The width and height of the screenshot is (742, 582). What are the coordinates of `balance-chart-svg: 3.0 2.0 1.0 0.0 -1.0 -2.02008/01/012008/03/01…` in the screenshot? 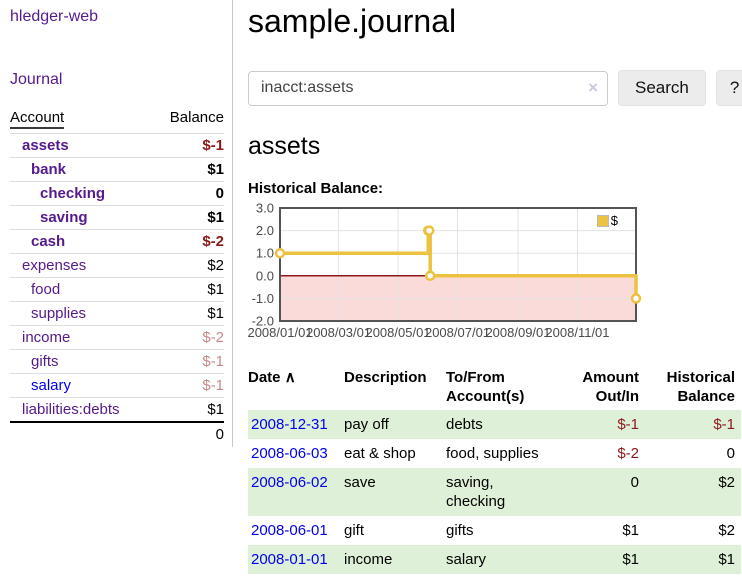 It's located at (444, 270).